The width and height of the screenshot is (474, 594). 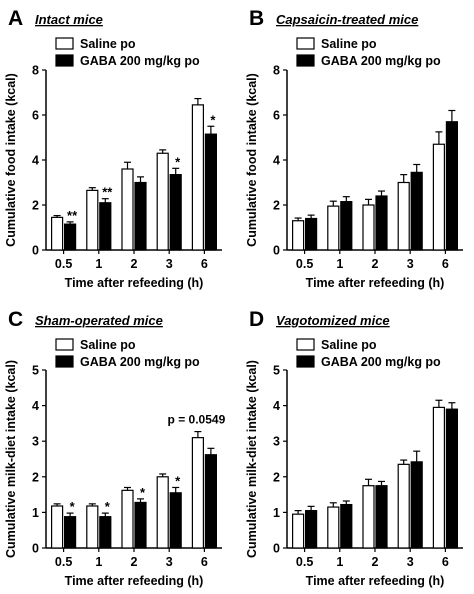 I want to click on panel-title: Sham-operated mice, so click(x=99, y=320).